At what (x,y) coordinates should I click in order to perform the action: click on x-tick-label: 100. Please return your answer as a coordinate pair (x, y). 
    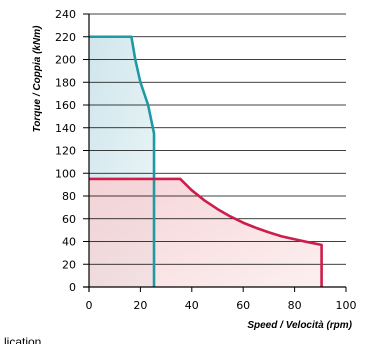
    Looking at the image, I should click on (346, 305).